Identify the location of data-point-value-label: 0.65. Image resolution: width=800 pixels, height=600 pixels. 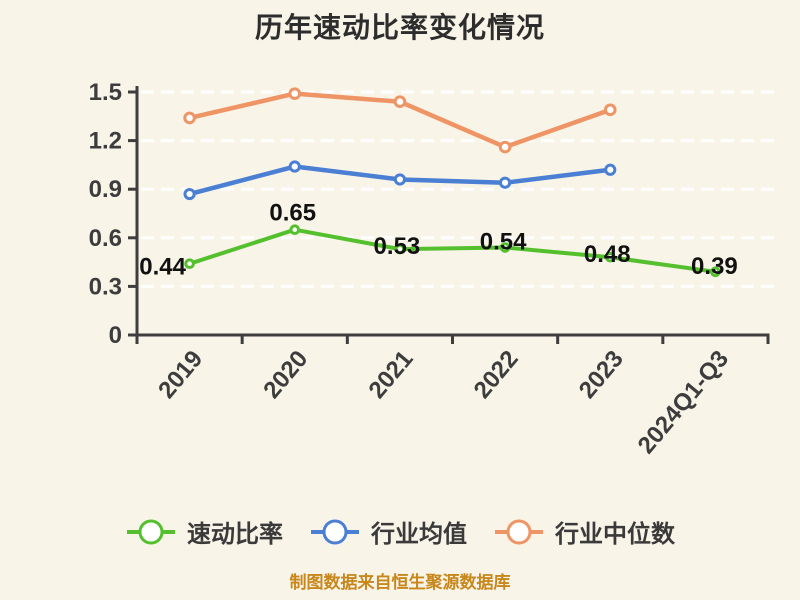
(292, 213).